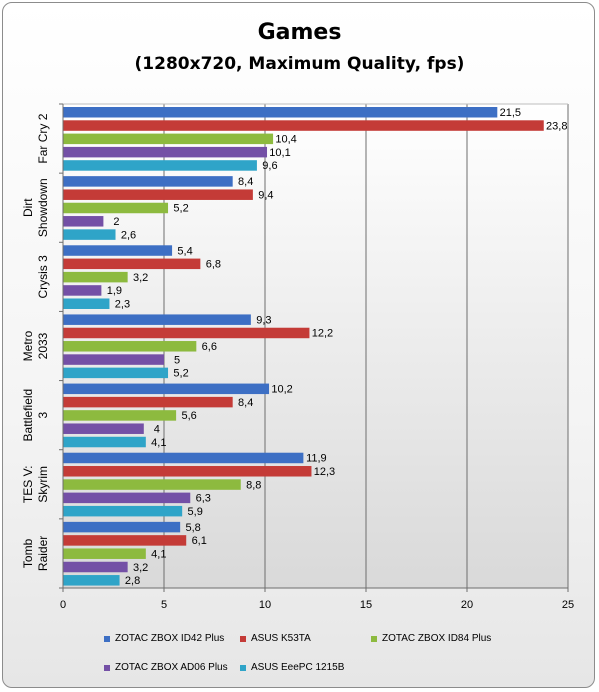 This screenshot has height=692, width=599. I want to click on data-label: 6,8, so click(213, 265).